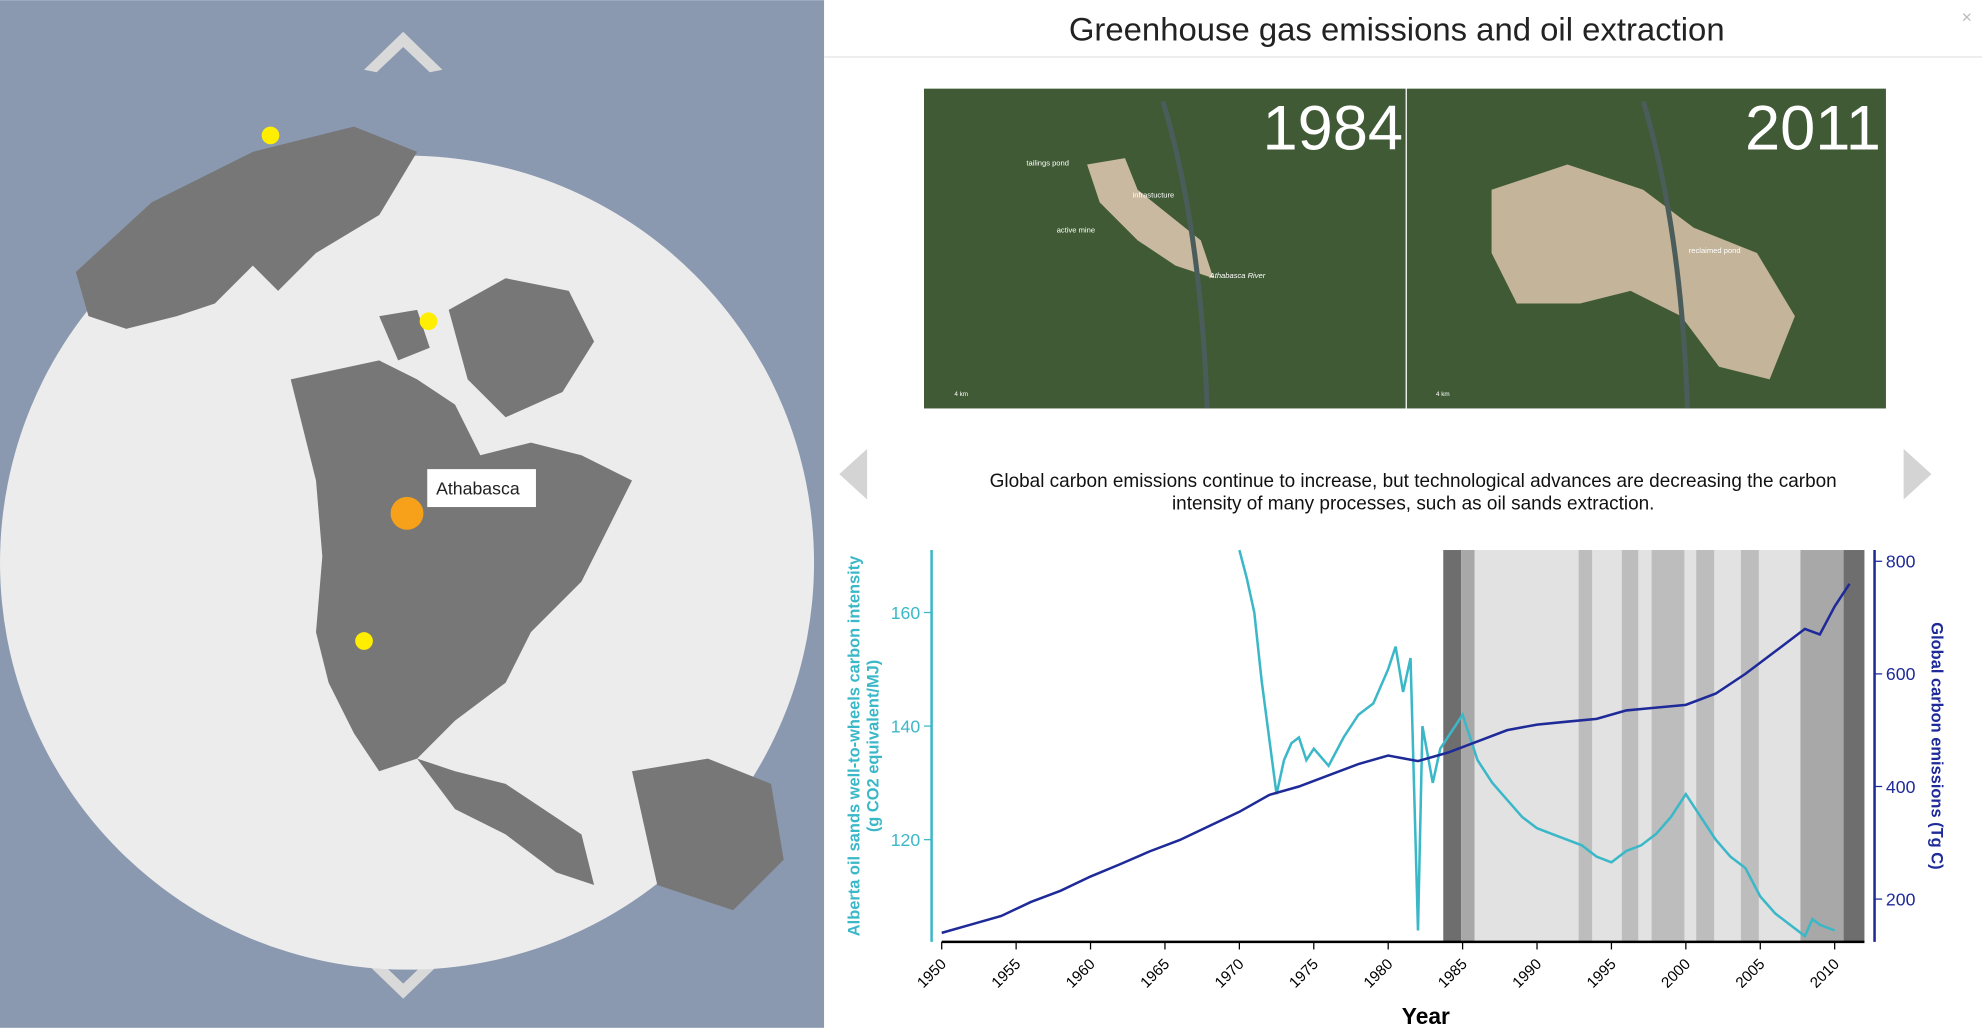 This screenshot has width=1982, height=1028. Describe the element at coordinates (478, 488) in the screenshot. I see `tooltip-text: Athabasca` at that location.